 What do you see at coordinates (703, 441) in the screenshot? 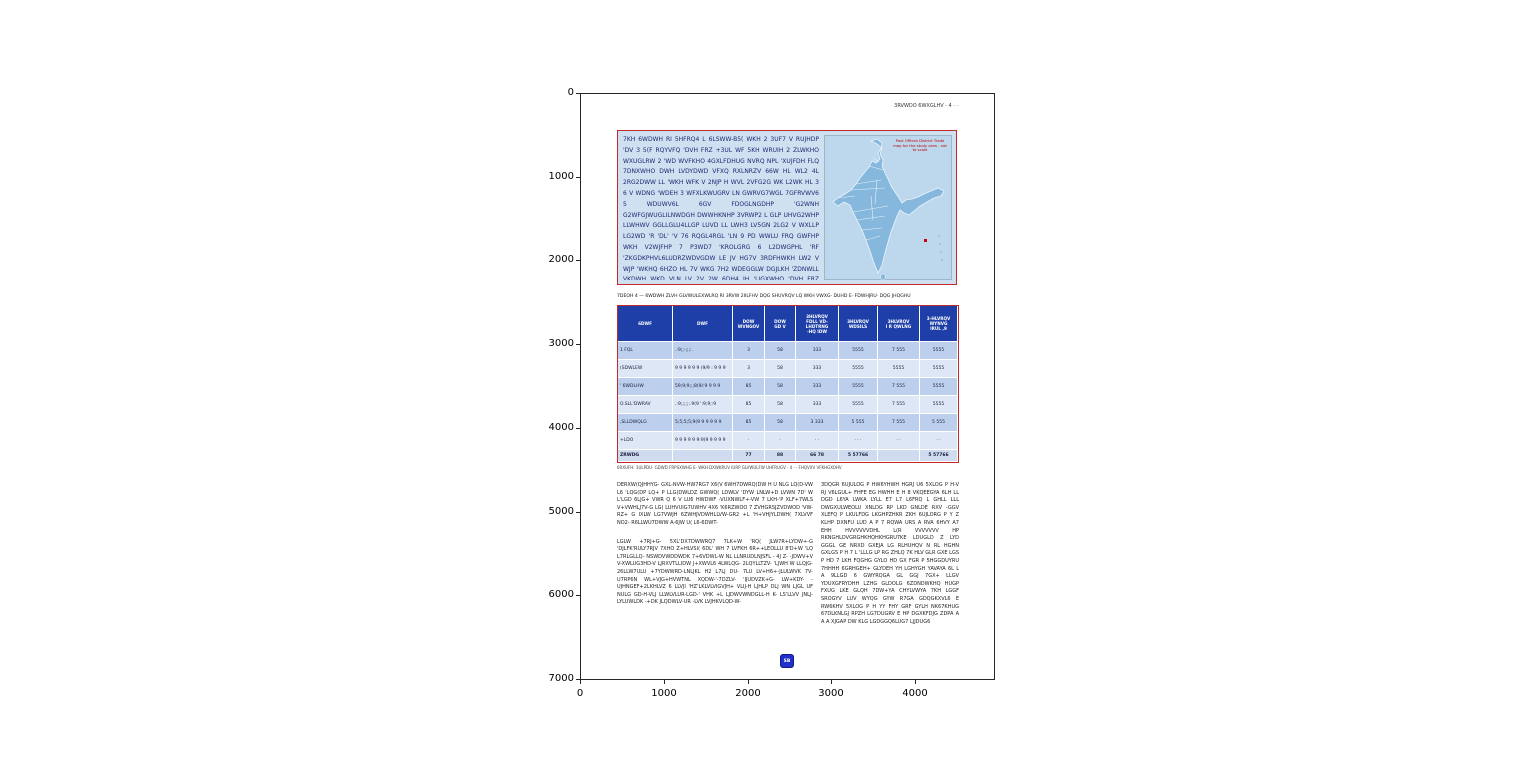
I see `table-cell: 9 9 9 9 9 9:9(9 9 9 9 9` at bounding box center [703, 441].